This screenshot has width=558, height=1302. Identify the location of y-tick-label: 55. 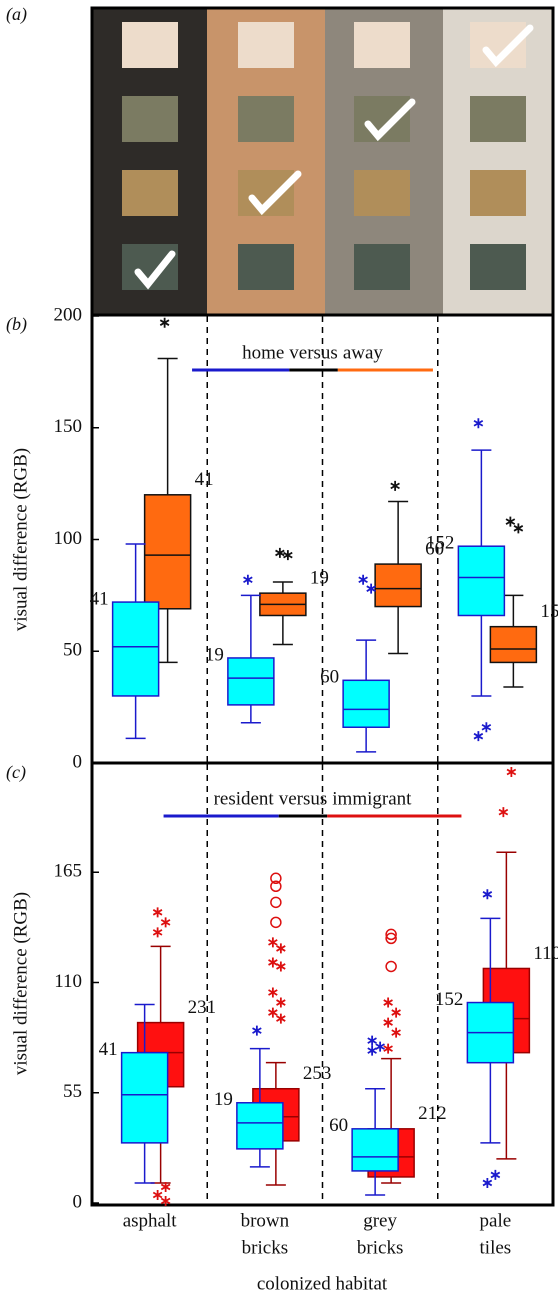
(72, 1091).